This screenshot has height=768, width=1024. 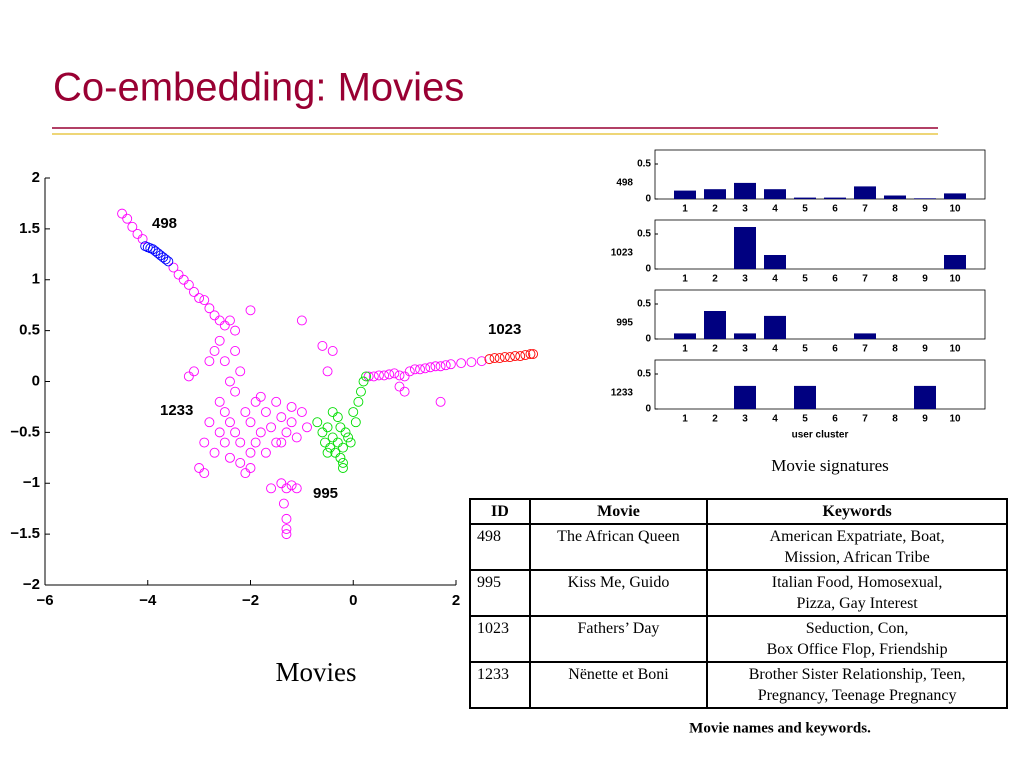 I want to click on y-tick-label: −2, so click(x=31, y=584).